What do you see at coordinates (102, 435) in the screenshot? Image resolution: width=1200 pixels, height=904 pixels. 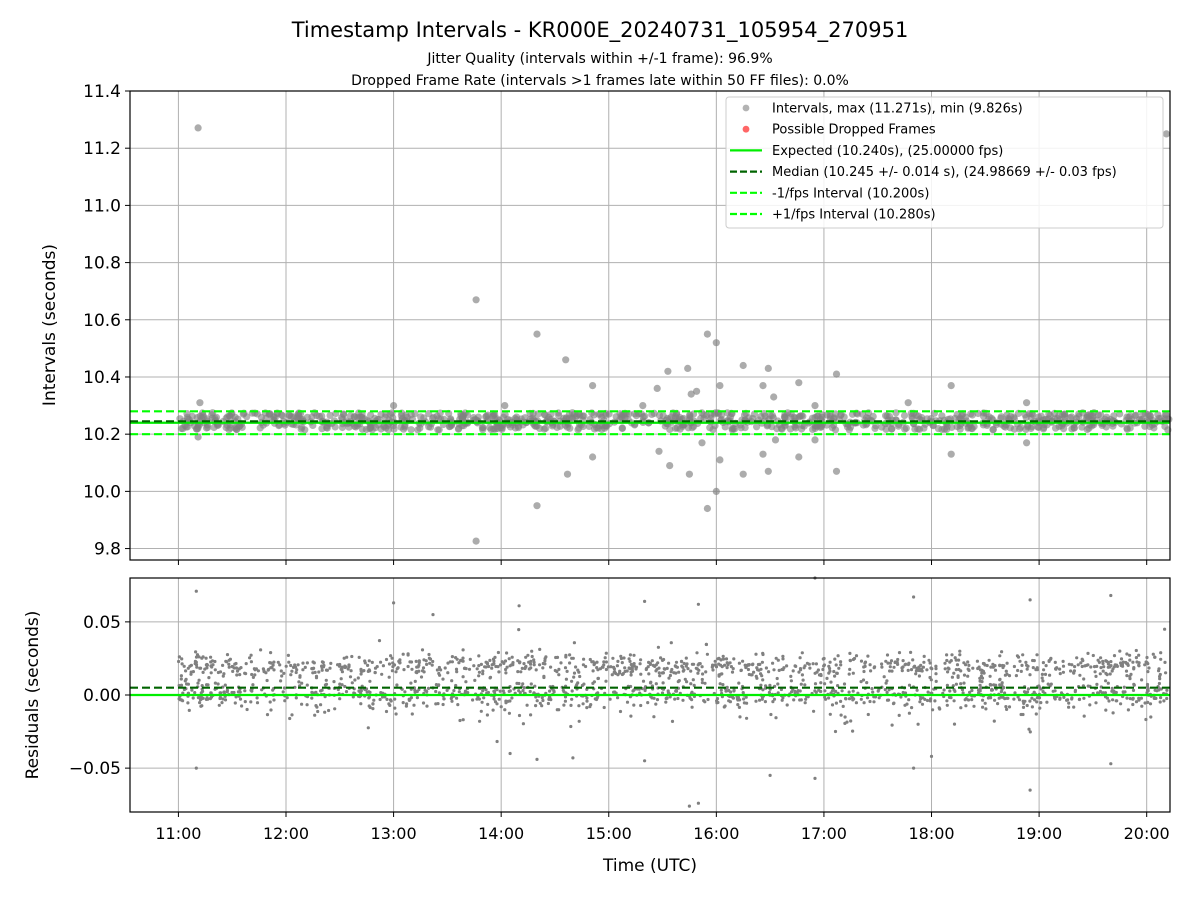 I see `intervals-y-tick-label-2: 10.2` at bounding box center [102, 435].